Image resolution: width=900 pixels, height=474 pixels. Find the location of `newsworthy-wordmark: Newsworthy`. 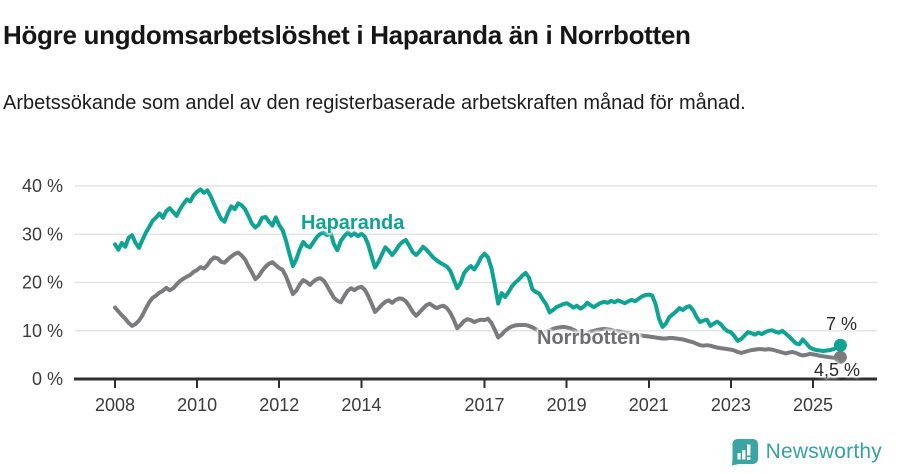

newsworthy-wordmark: Newsworthy is located at coordinates (823, 451).